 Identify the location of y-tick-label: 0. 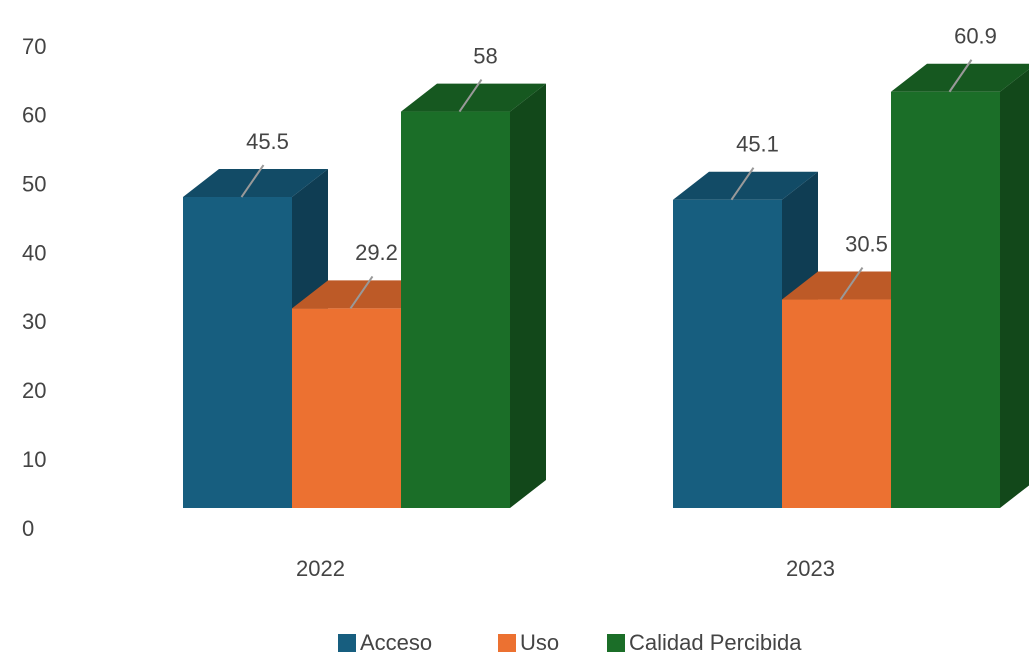
(28, 528).